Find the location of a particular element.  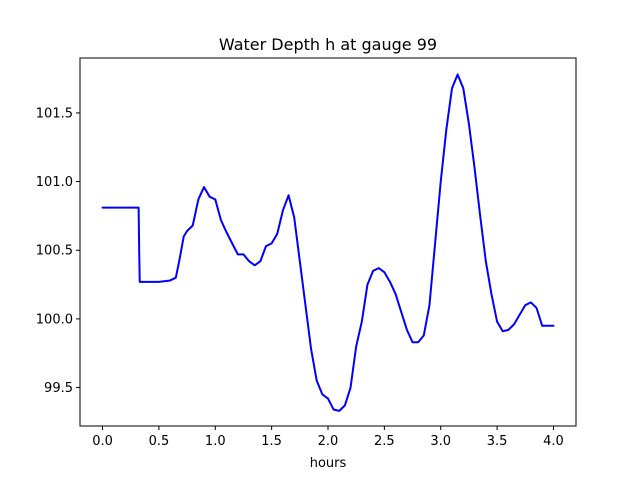

y-tick-label: 100.5 is located at coordinates (54, 251).